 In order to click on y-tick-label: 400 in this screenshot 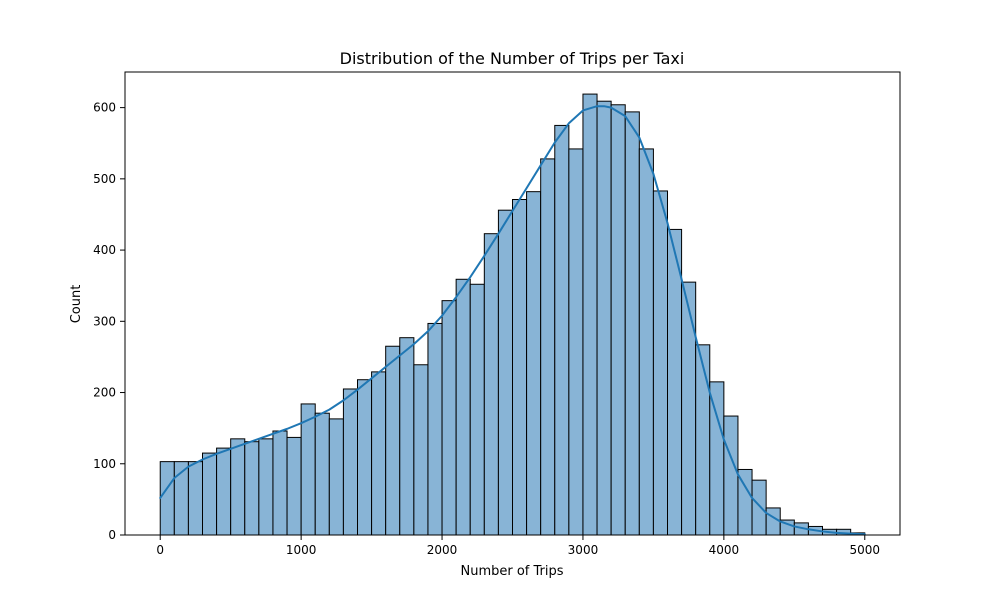, I will do `click(104, 250)`.